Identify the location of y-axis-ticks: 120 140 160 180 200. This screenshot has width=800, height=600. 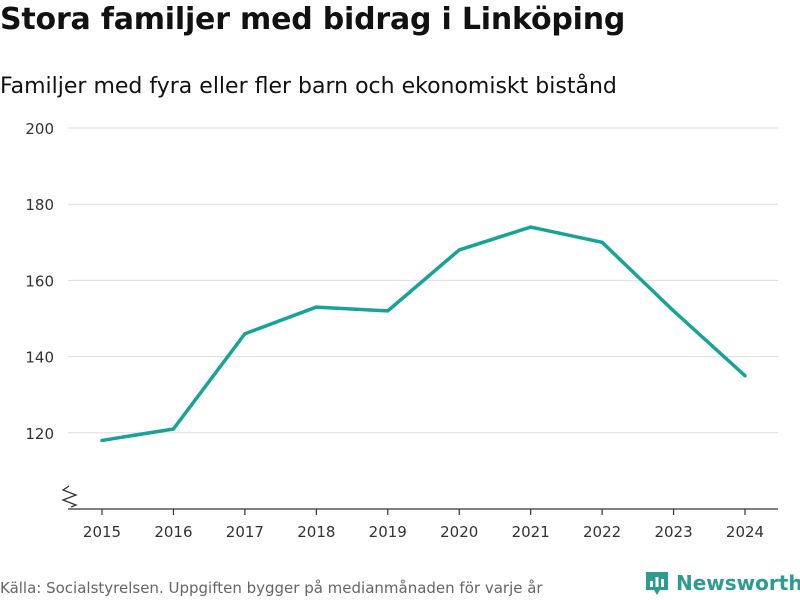
(39, 281).